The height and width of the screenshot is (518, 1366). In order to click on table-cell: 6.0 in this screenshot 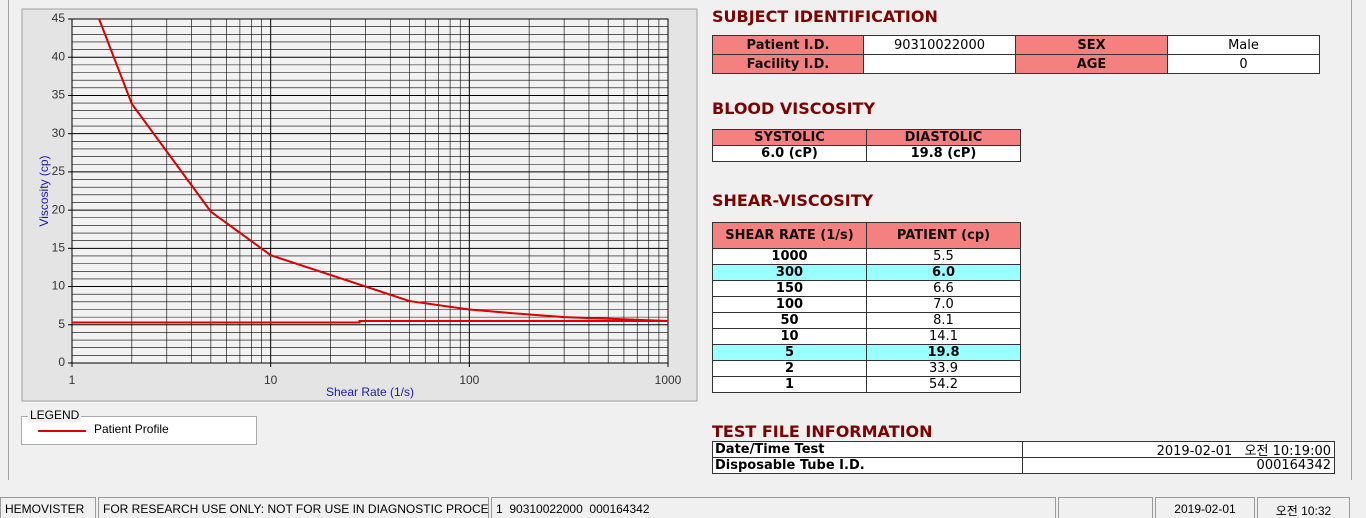, I will do `click(943, 272)`.